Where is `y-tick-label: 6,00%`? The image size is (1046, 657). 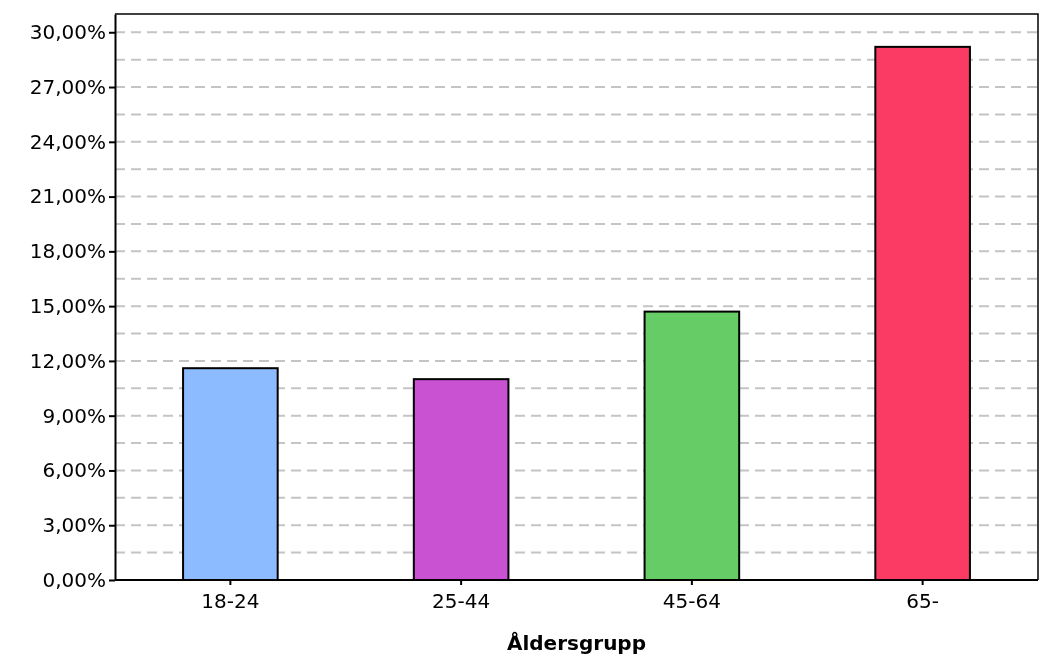 y-tick-label: 6,00% is located at coordinates (74, 470).